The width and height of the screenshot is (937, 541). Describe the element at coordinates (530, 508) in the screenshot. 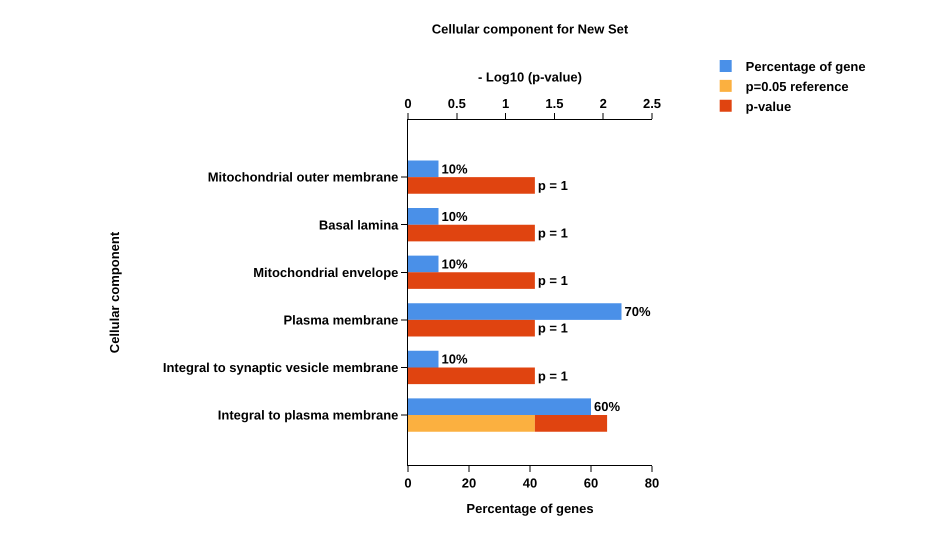

I see `x-axis-title: Percentage of genes` at that location.